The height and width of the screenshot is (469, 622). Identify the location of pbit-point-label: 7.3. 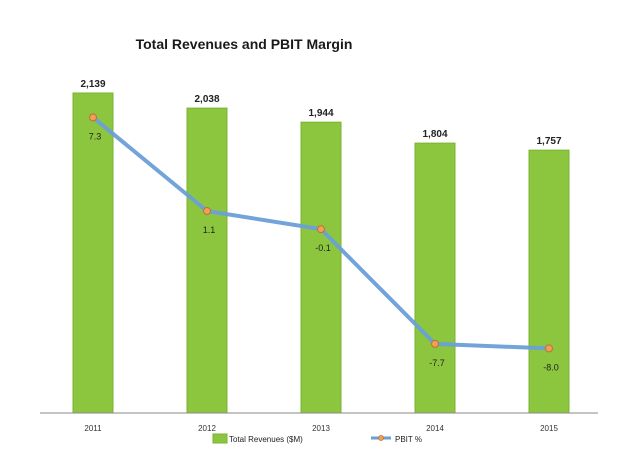
(95, 136).